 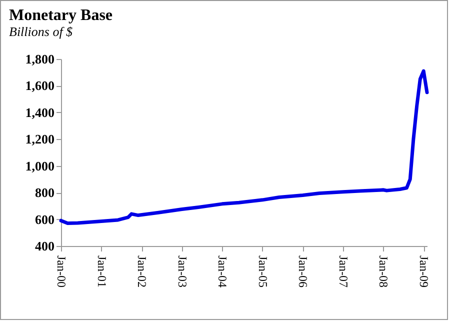 What do you see at coordinates (223, 272) in the screenshot?
I see `x-tick-label: Jan-04` at bounding box center [223, 272].